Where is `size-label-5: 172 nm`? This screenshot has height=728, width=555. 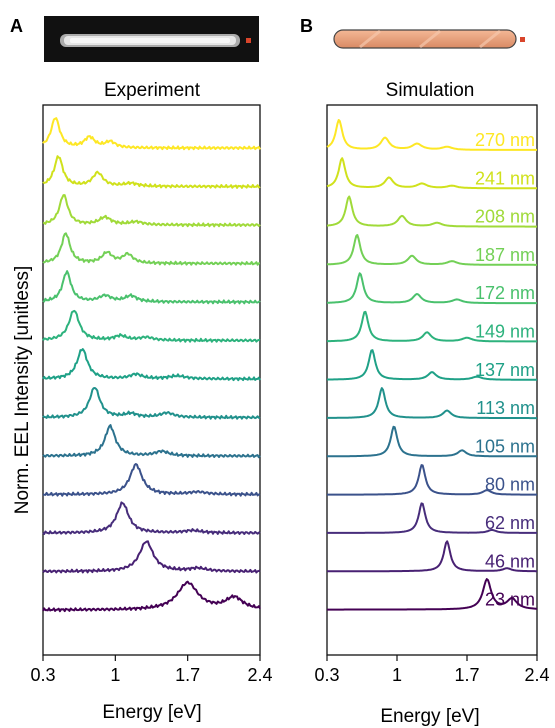
size-label-5: 172 nm is located at coordinates (505, 293).